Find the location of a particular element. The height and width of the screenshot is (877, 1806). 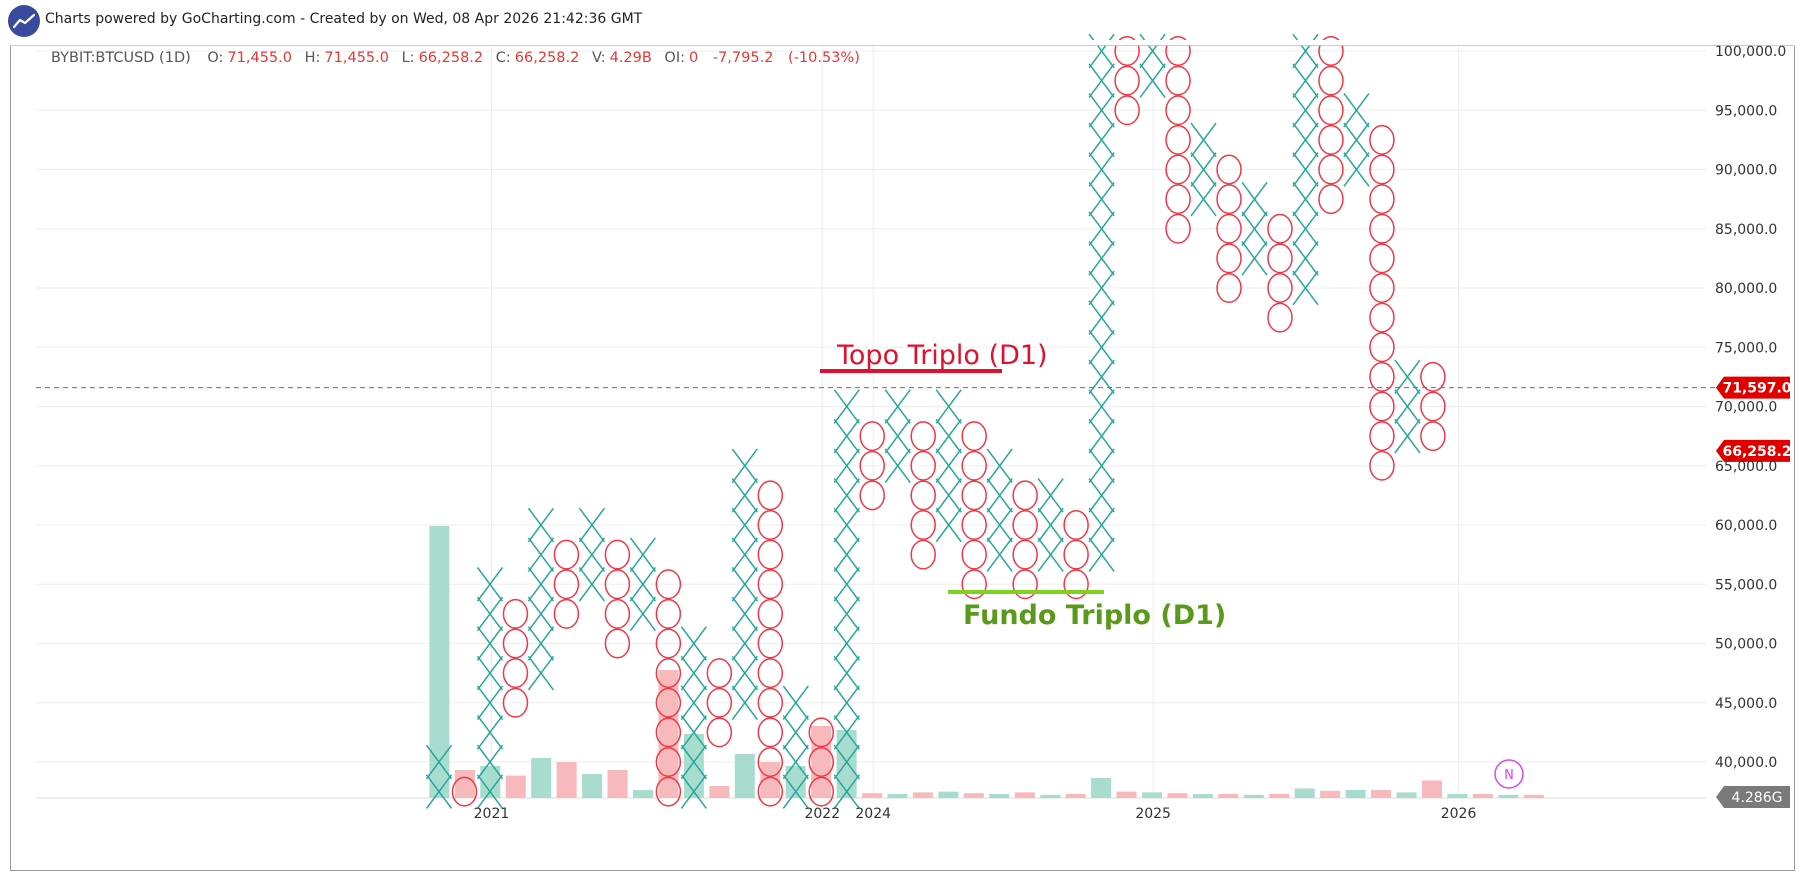

x-tick-label: 2022 is located at coordinates (822, 814).